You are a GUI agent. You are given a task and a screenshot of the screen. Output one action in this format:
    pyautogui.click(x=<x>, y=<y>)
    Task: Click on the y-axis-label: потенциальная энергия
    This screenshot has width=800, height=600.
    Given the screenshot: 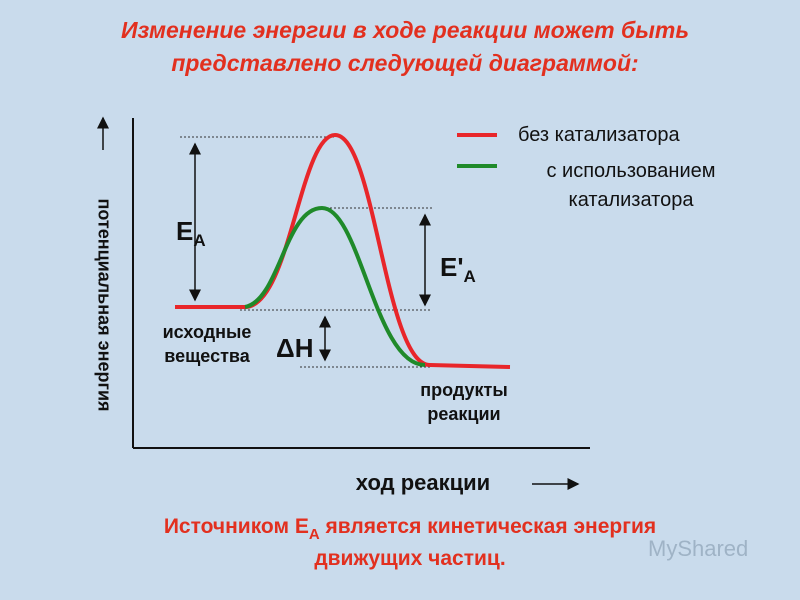 What is the action you would take?
    pyautogui.click(x=104, y=304)
    